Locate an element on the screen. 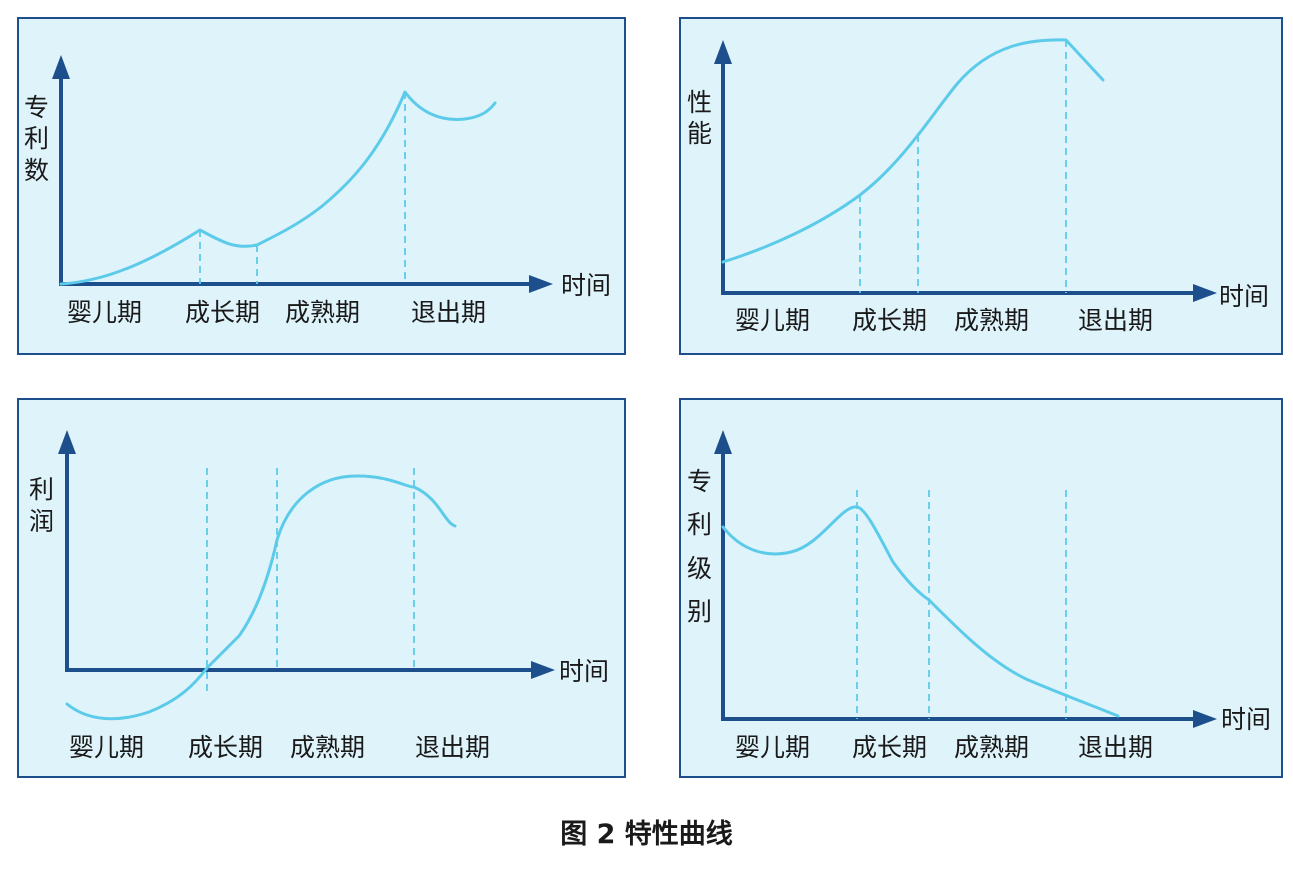 The height and width of the screenshot is (893, 1293). patent-count-diagram: 专 利 数 时间 婴儿期 成长期 成熟期 退出期 is located at coordinates (317, 191).